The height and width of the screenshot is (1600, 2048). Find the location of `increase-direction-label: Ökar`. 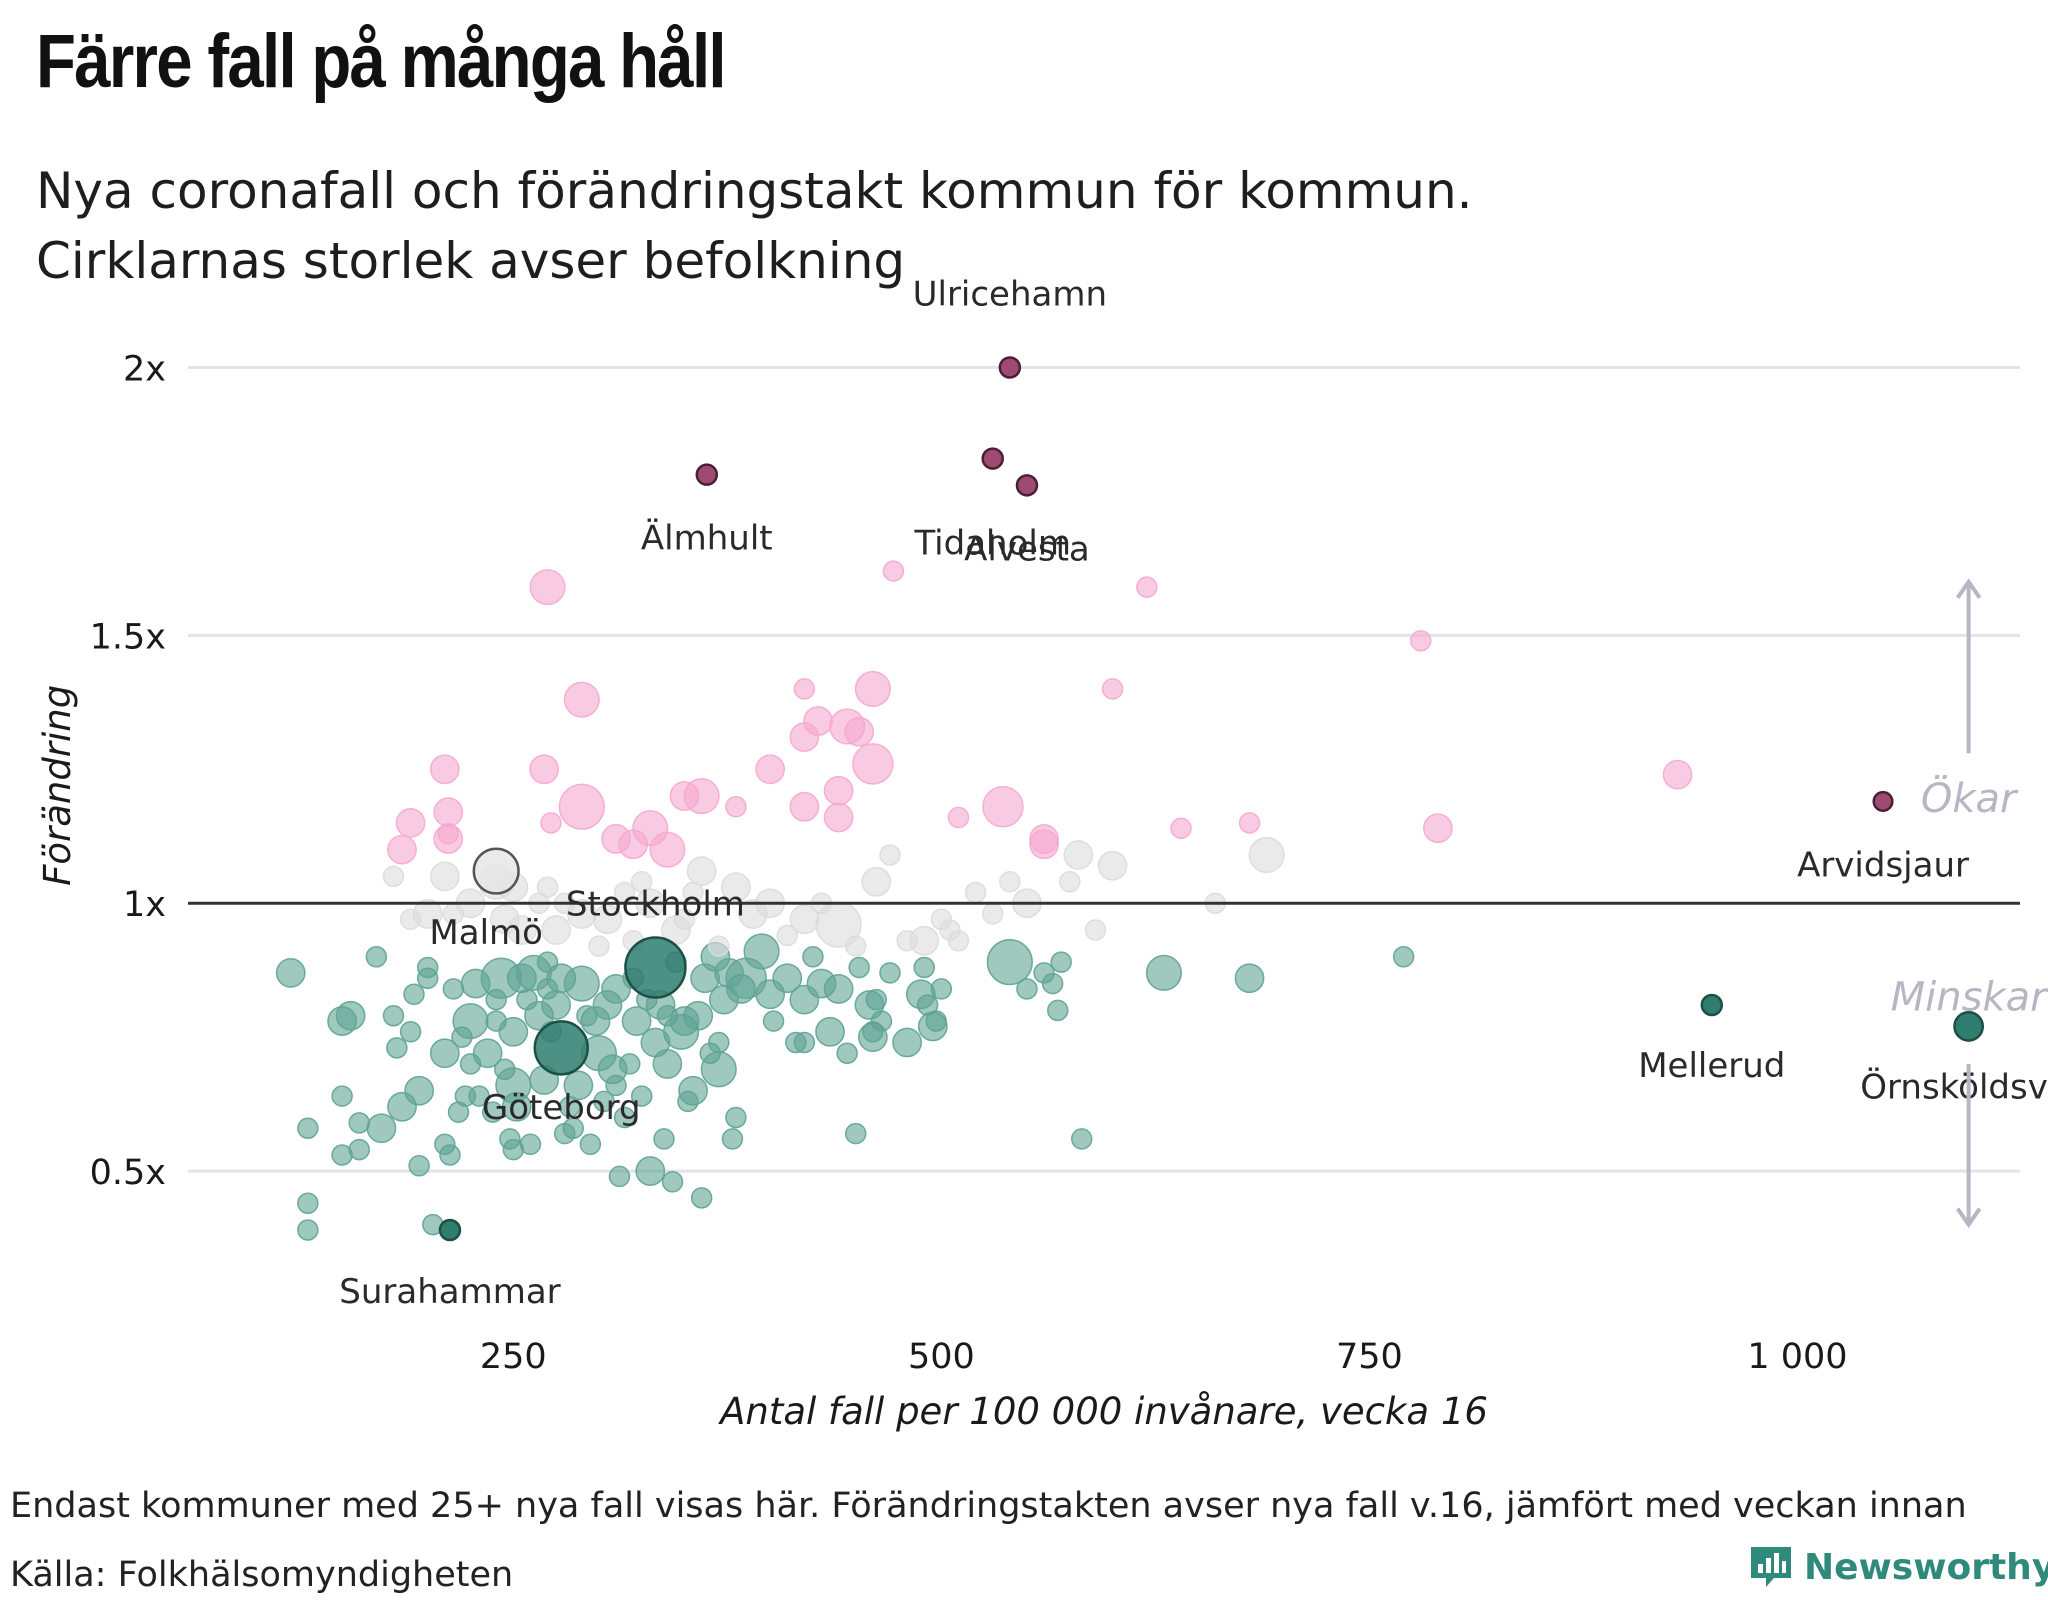

increase-direction-label: Ökar is located at coordinates (1970, 798).